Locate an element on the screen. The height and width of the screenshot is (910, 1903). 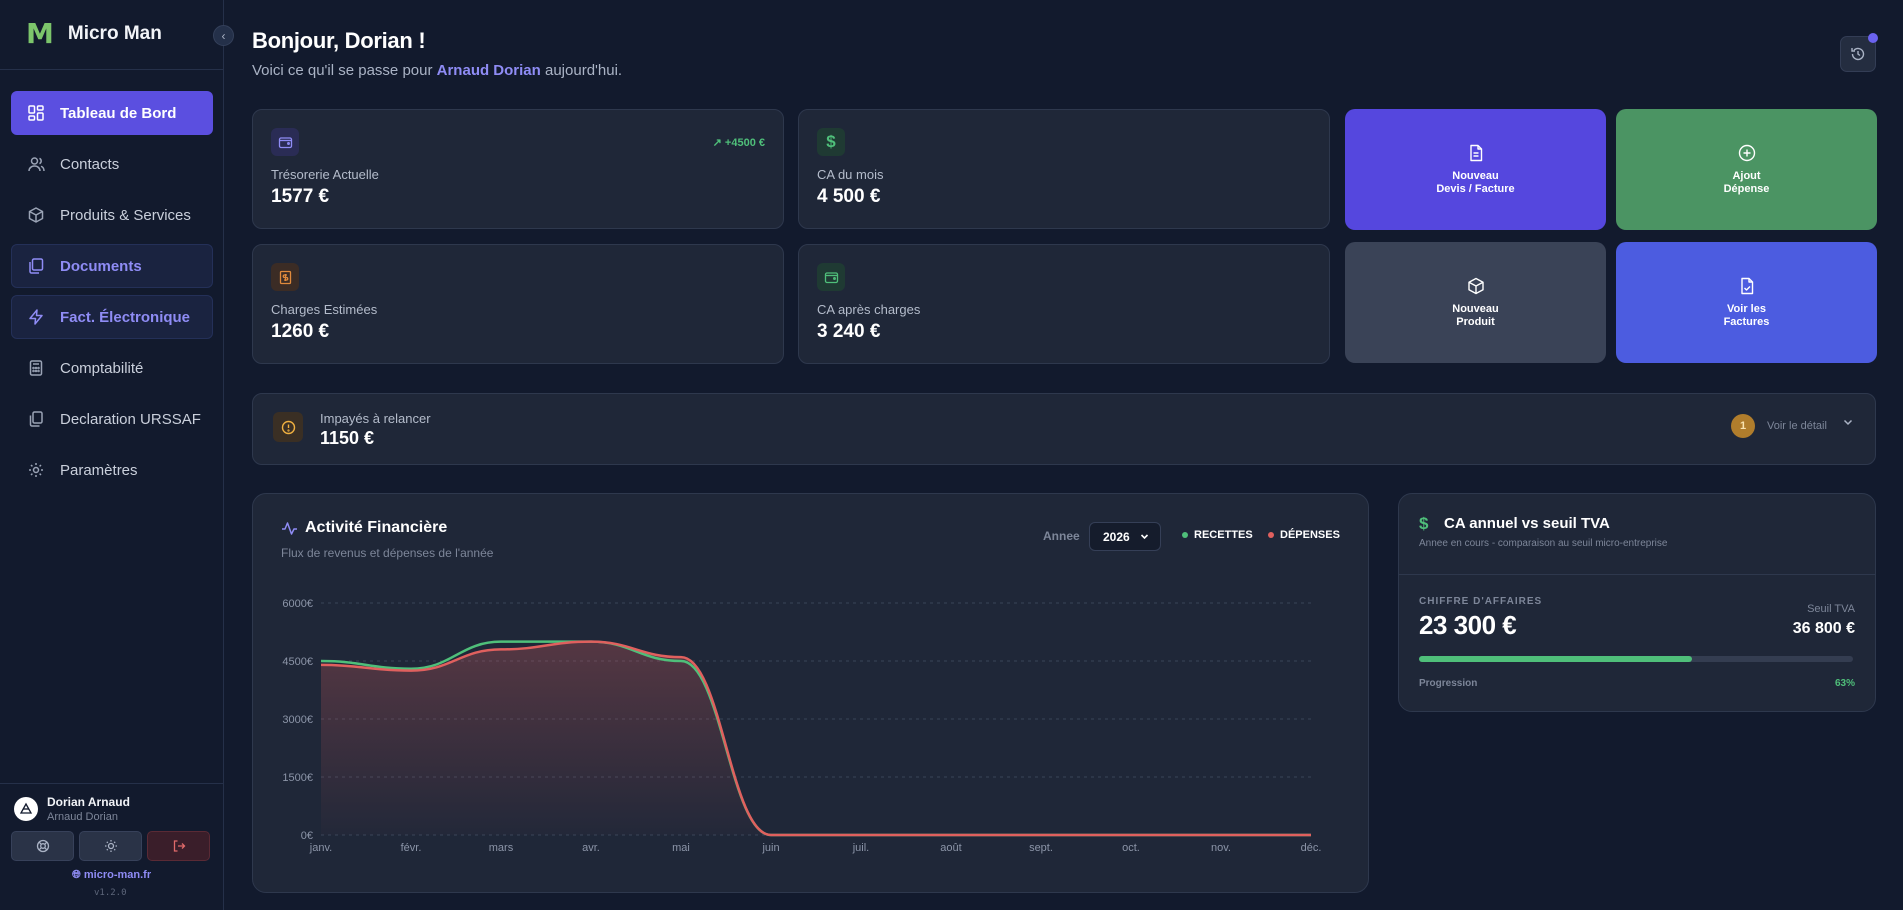
sidebar-item-contacts: Contacts is located at coordinates (112, 164).